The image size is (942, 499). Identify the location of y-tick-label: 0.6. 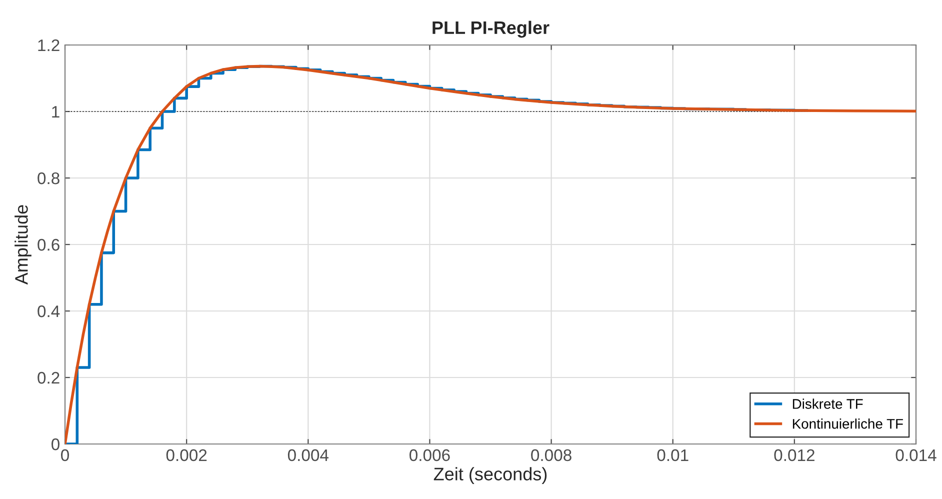
(49, 244).